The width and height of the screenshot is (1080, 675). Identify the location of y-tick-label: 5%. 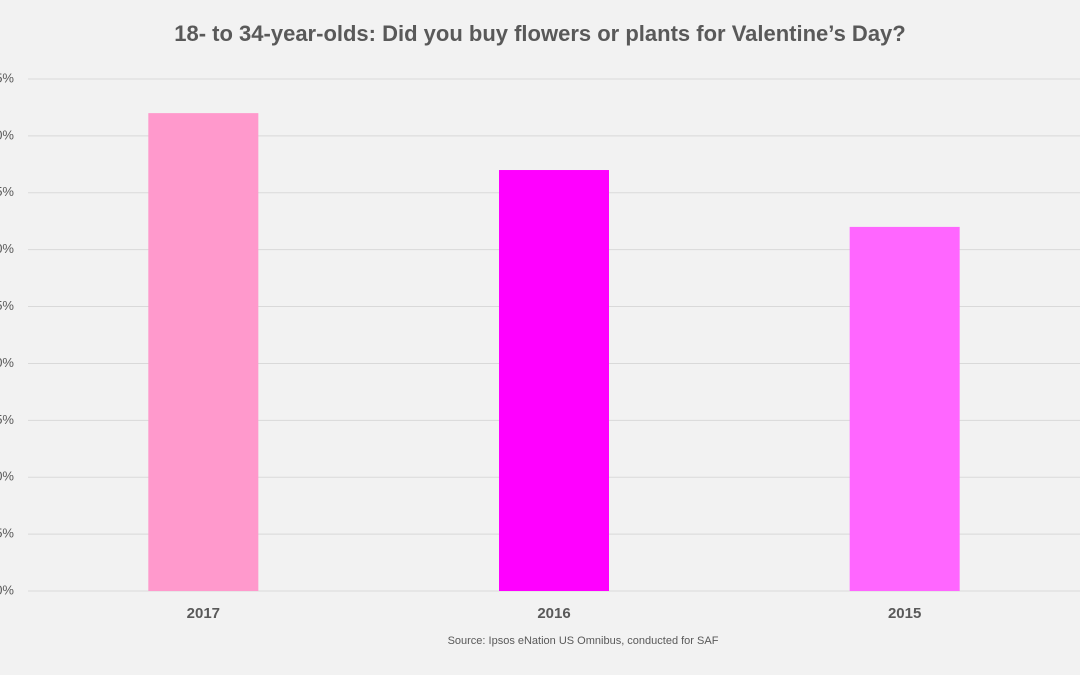
(7, 533).